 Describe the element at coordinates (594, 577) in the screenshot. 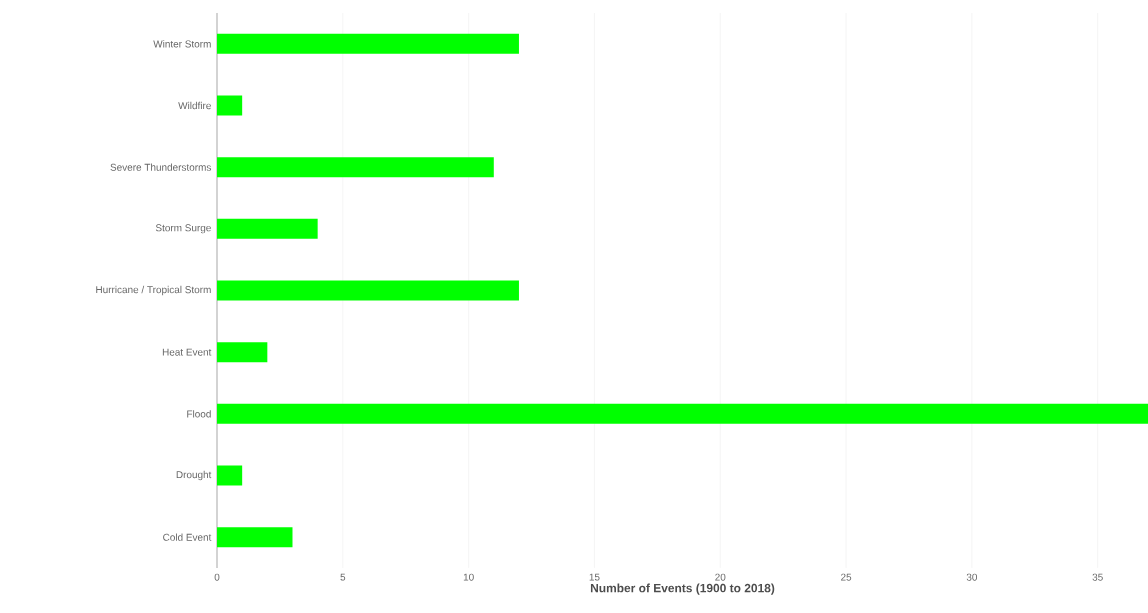

I see `x-tick-label: 15` at that location.